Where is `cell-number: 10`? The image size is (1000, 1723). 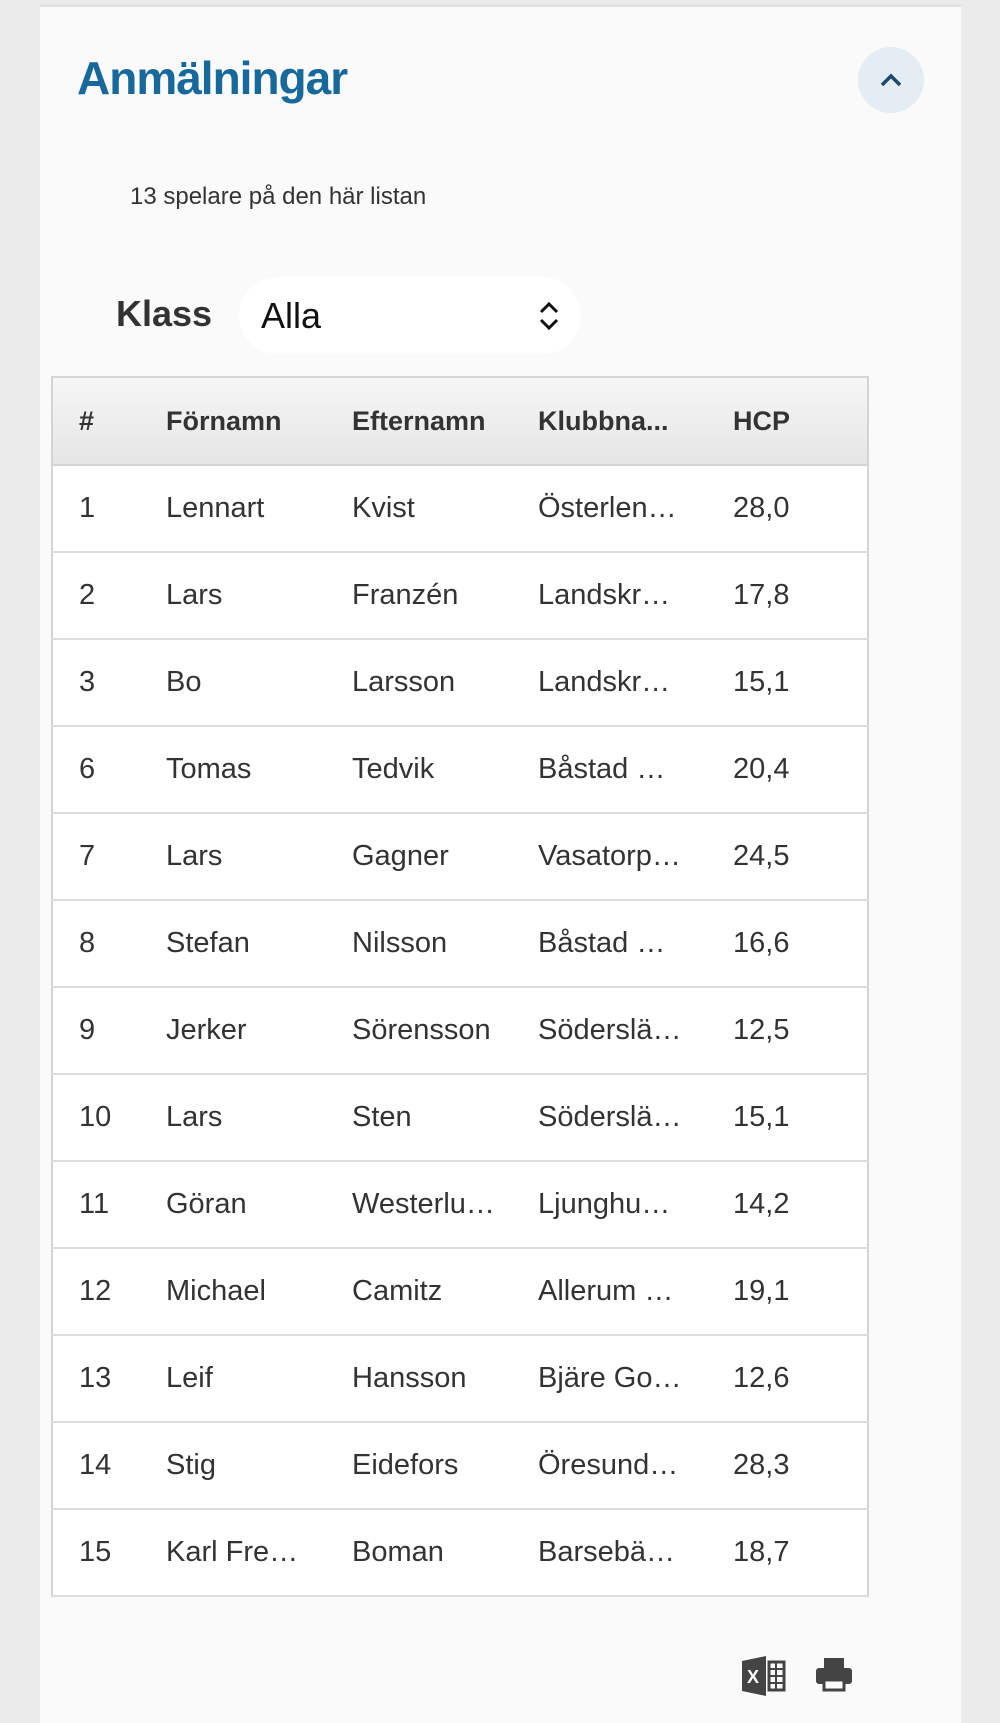
cell-number: 10 is located at coordinates (109, 1118).